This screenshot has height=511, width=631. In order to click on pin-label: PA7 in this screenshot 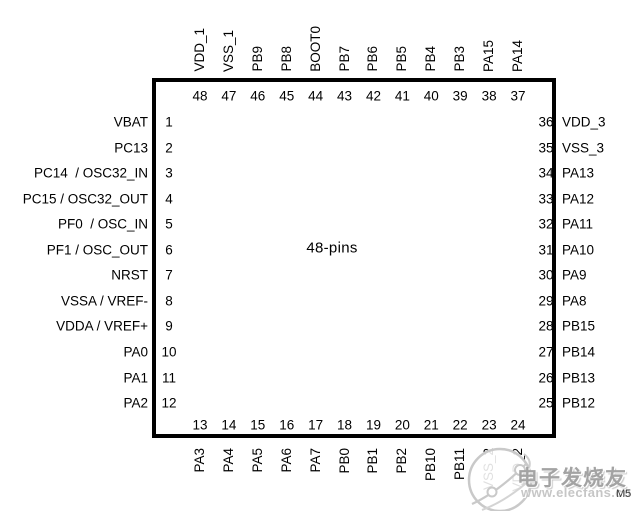, I will do `click(315, 460)`.